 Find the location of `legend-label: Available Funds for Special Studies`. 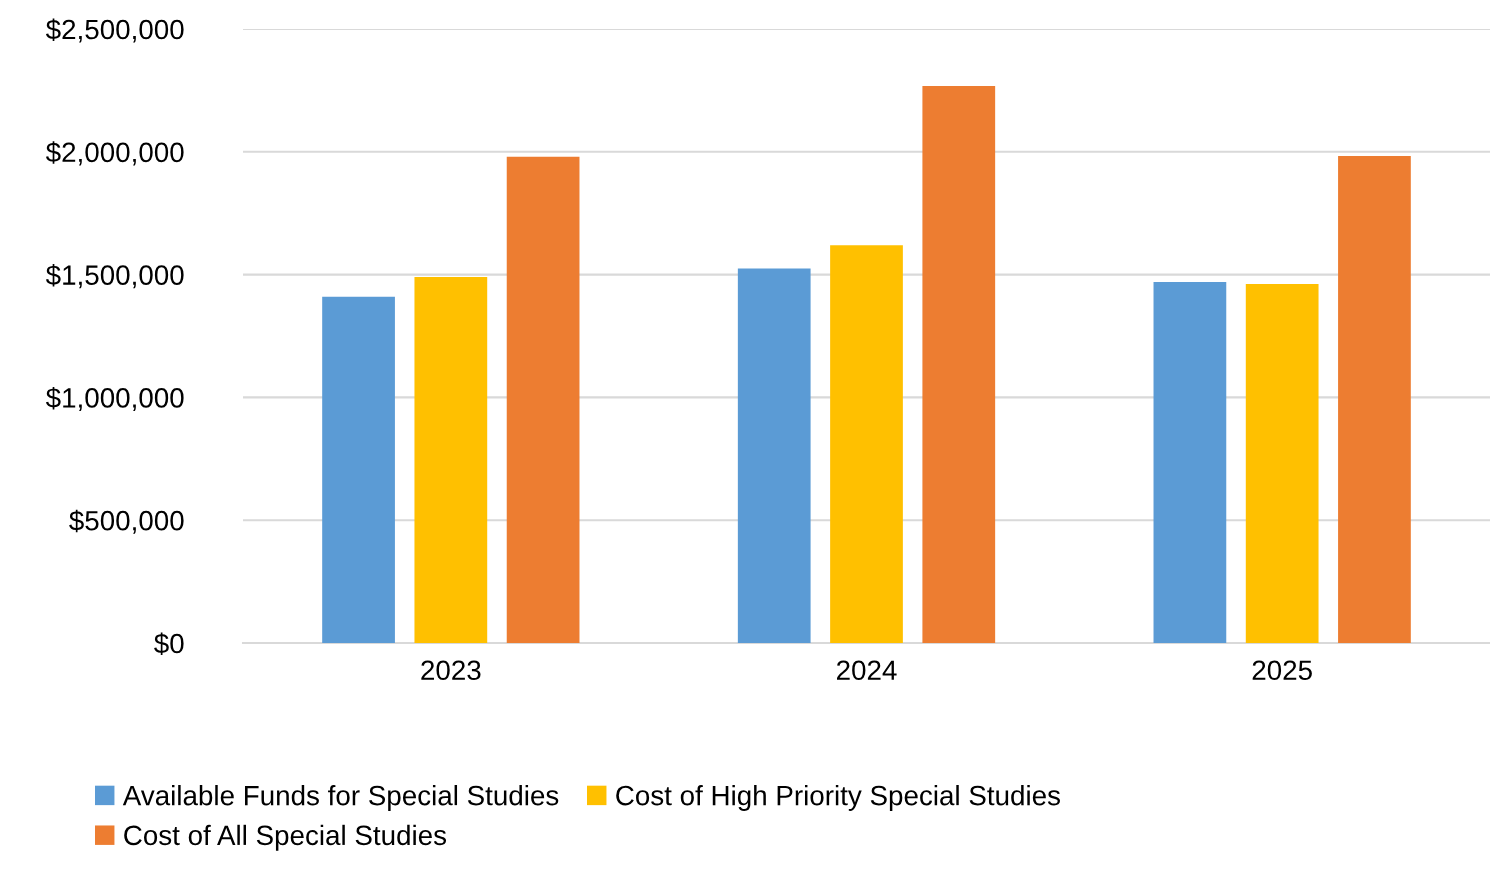

legend-label: Available Funds for Special Studies is located at coordinates (340, 798).